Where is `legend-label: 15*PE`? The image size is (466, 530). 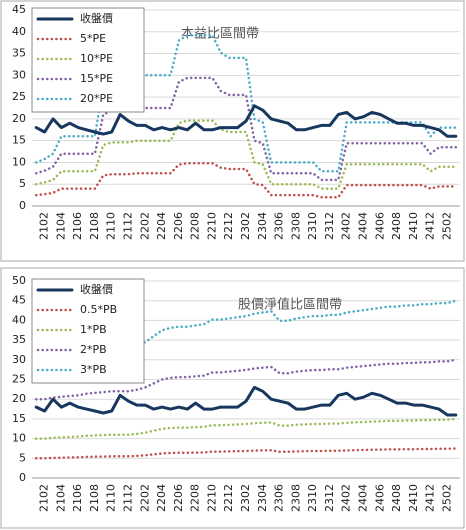 legend-label: 15*PE is located at coordinates (96, 78).